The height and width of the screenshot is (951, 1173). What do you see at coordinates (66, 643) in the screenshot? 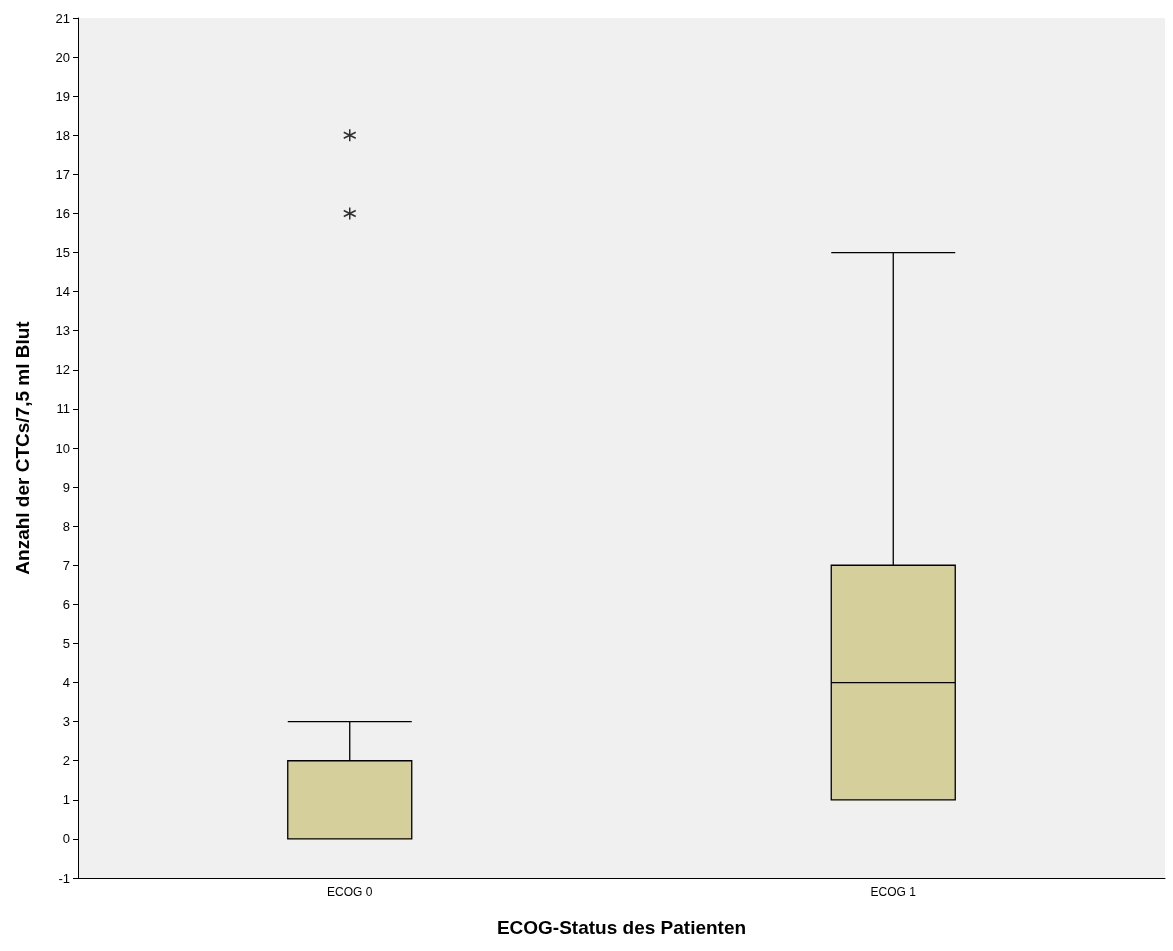
I see `y-tick-label: 5` at bounding box center [66, 643].